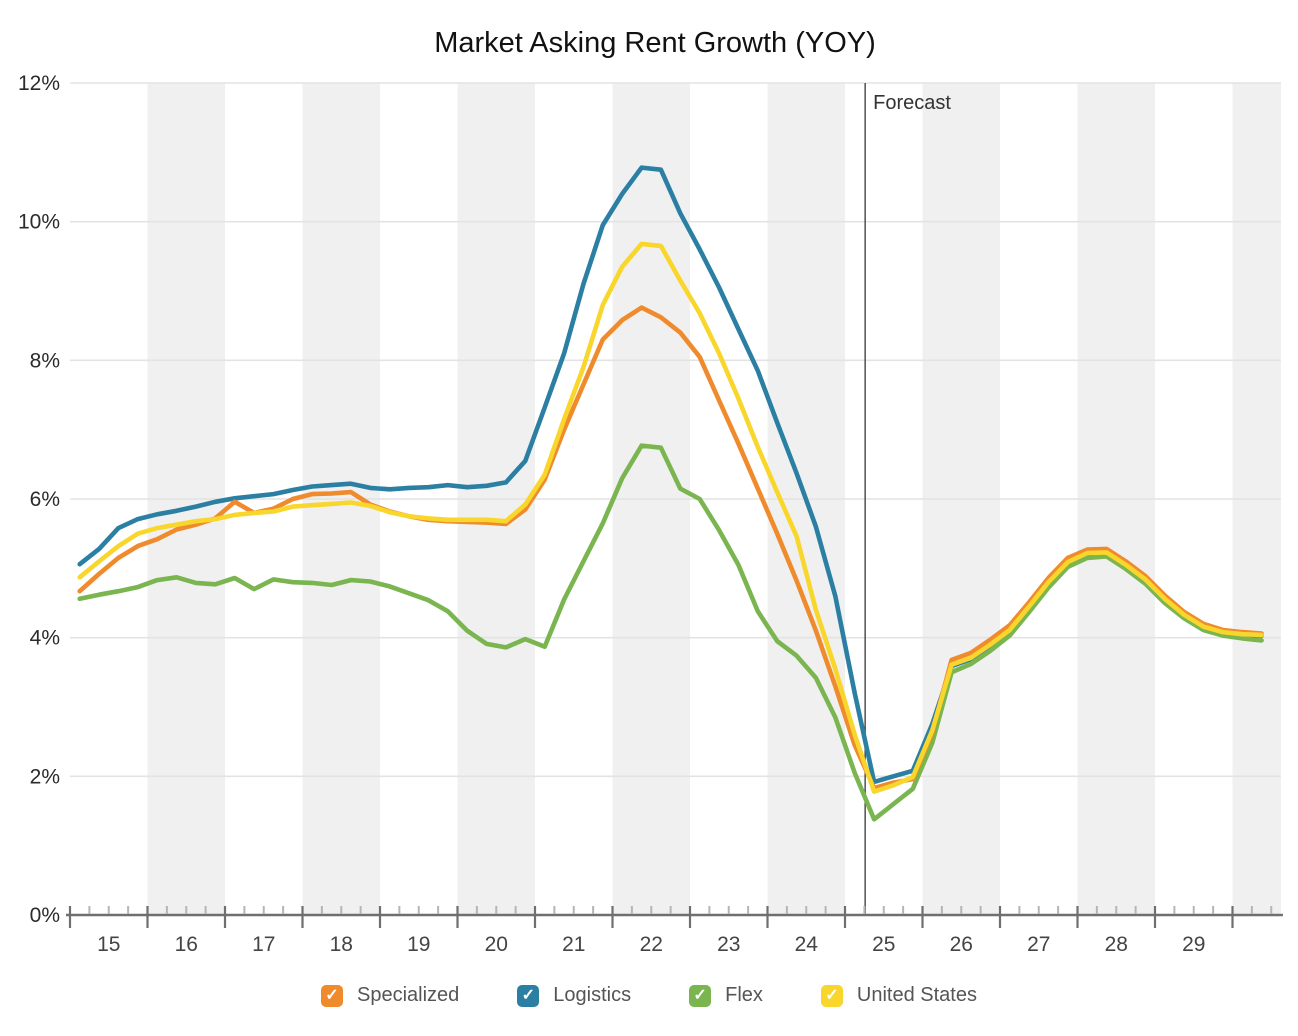  I want to click on x-tick-label-15: 15, so click(108, 944).